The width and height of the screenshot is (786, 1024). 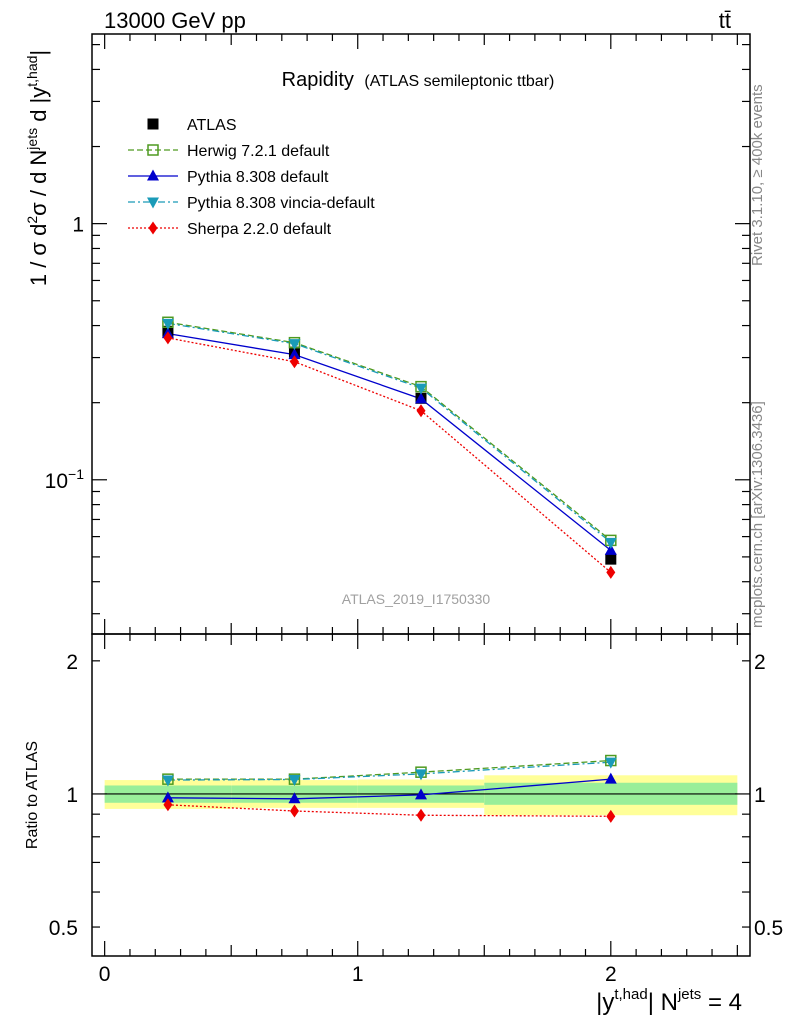 I want to click on main-title-line: Rapidity (ATLAS semileptonic ttbar), so click(x=418, y=80).